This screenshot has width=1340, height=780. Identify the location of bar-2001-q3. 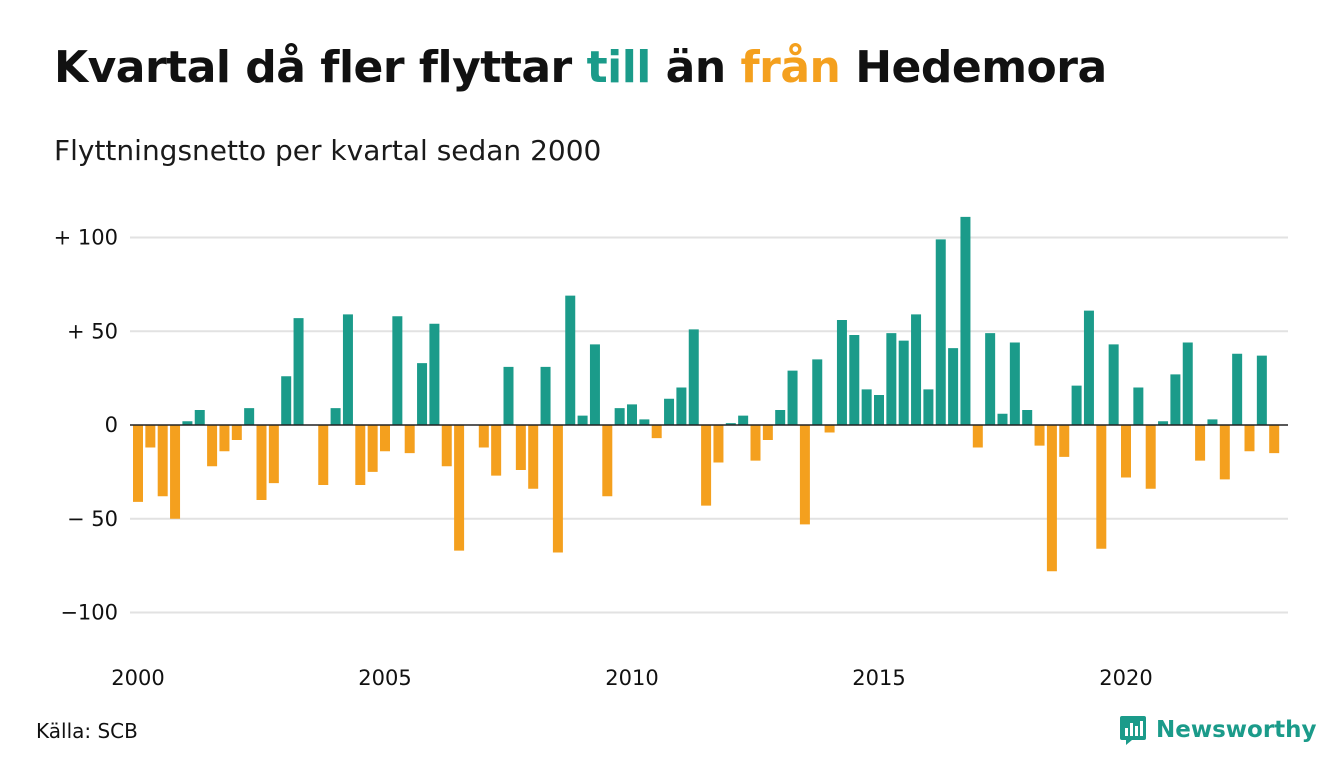
(212, 446).